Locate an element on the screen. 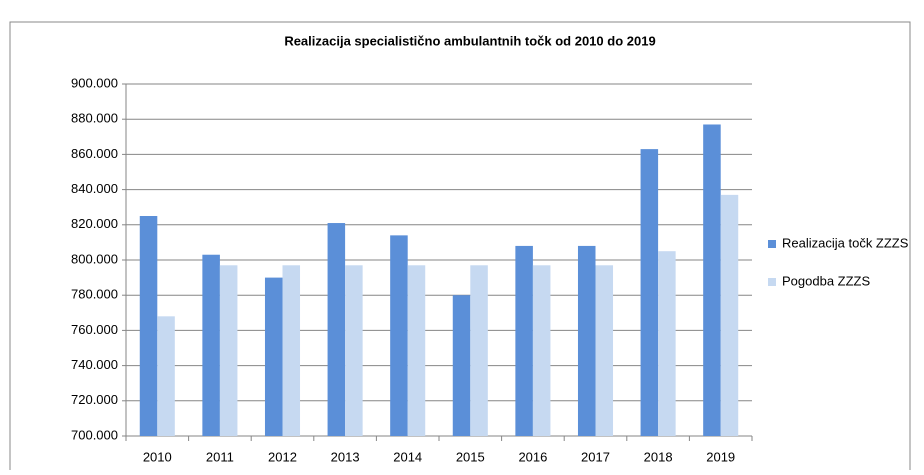 This screenshot has width=924, height=475. y-tick-label: 840.000 is located at coordinates (94, 188).